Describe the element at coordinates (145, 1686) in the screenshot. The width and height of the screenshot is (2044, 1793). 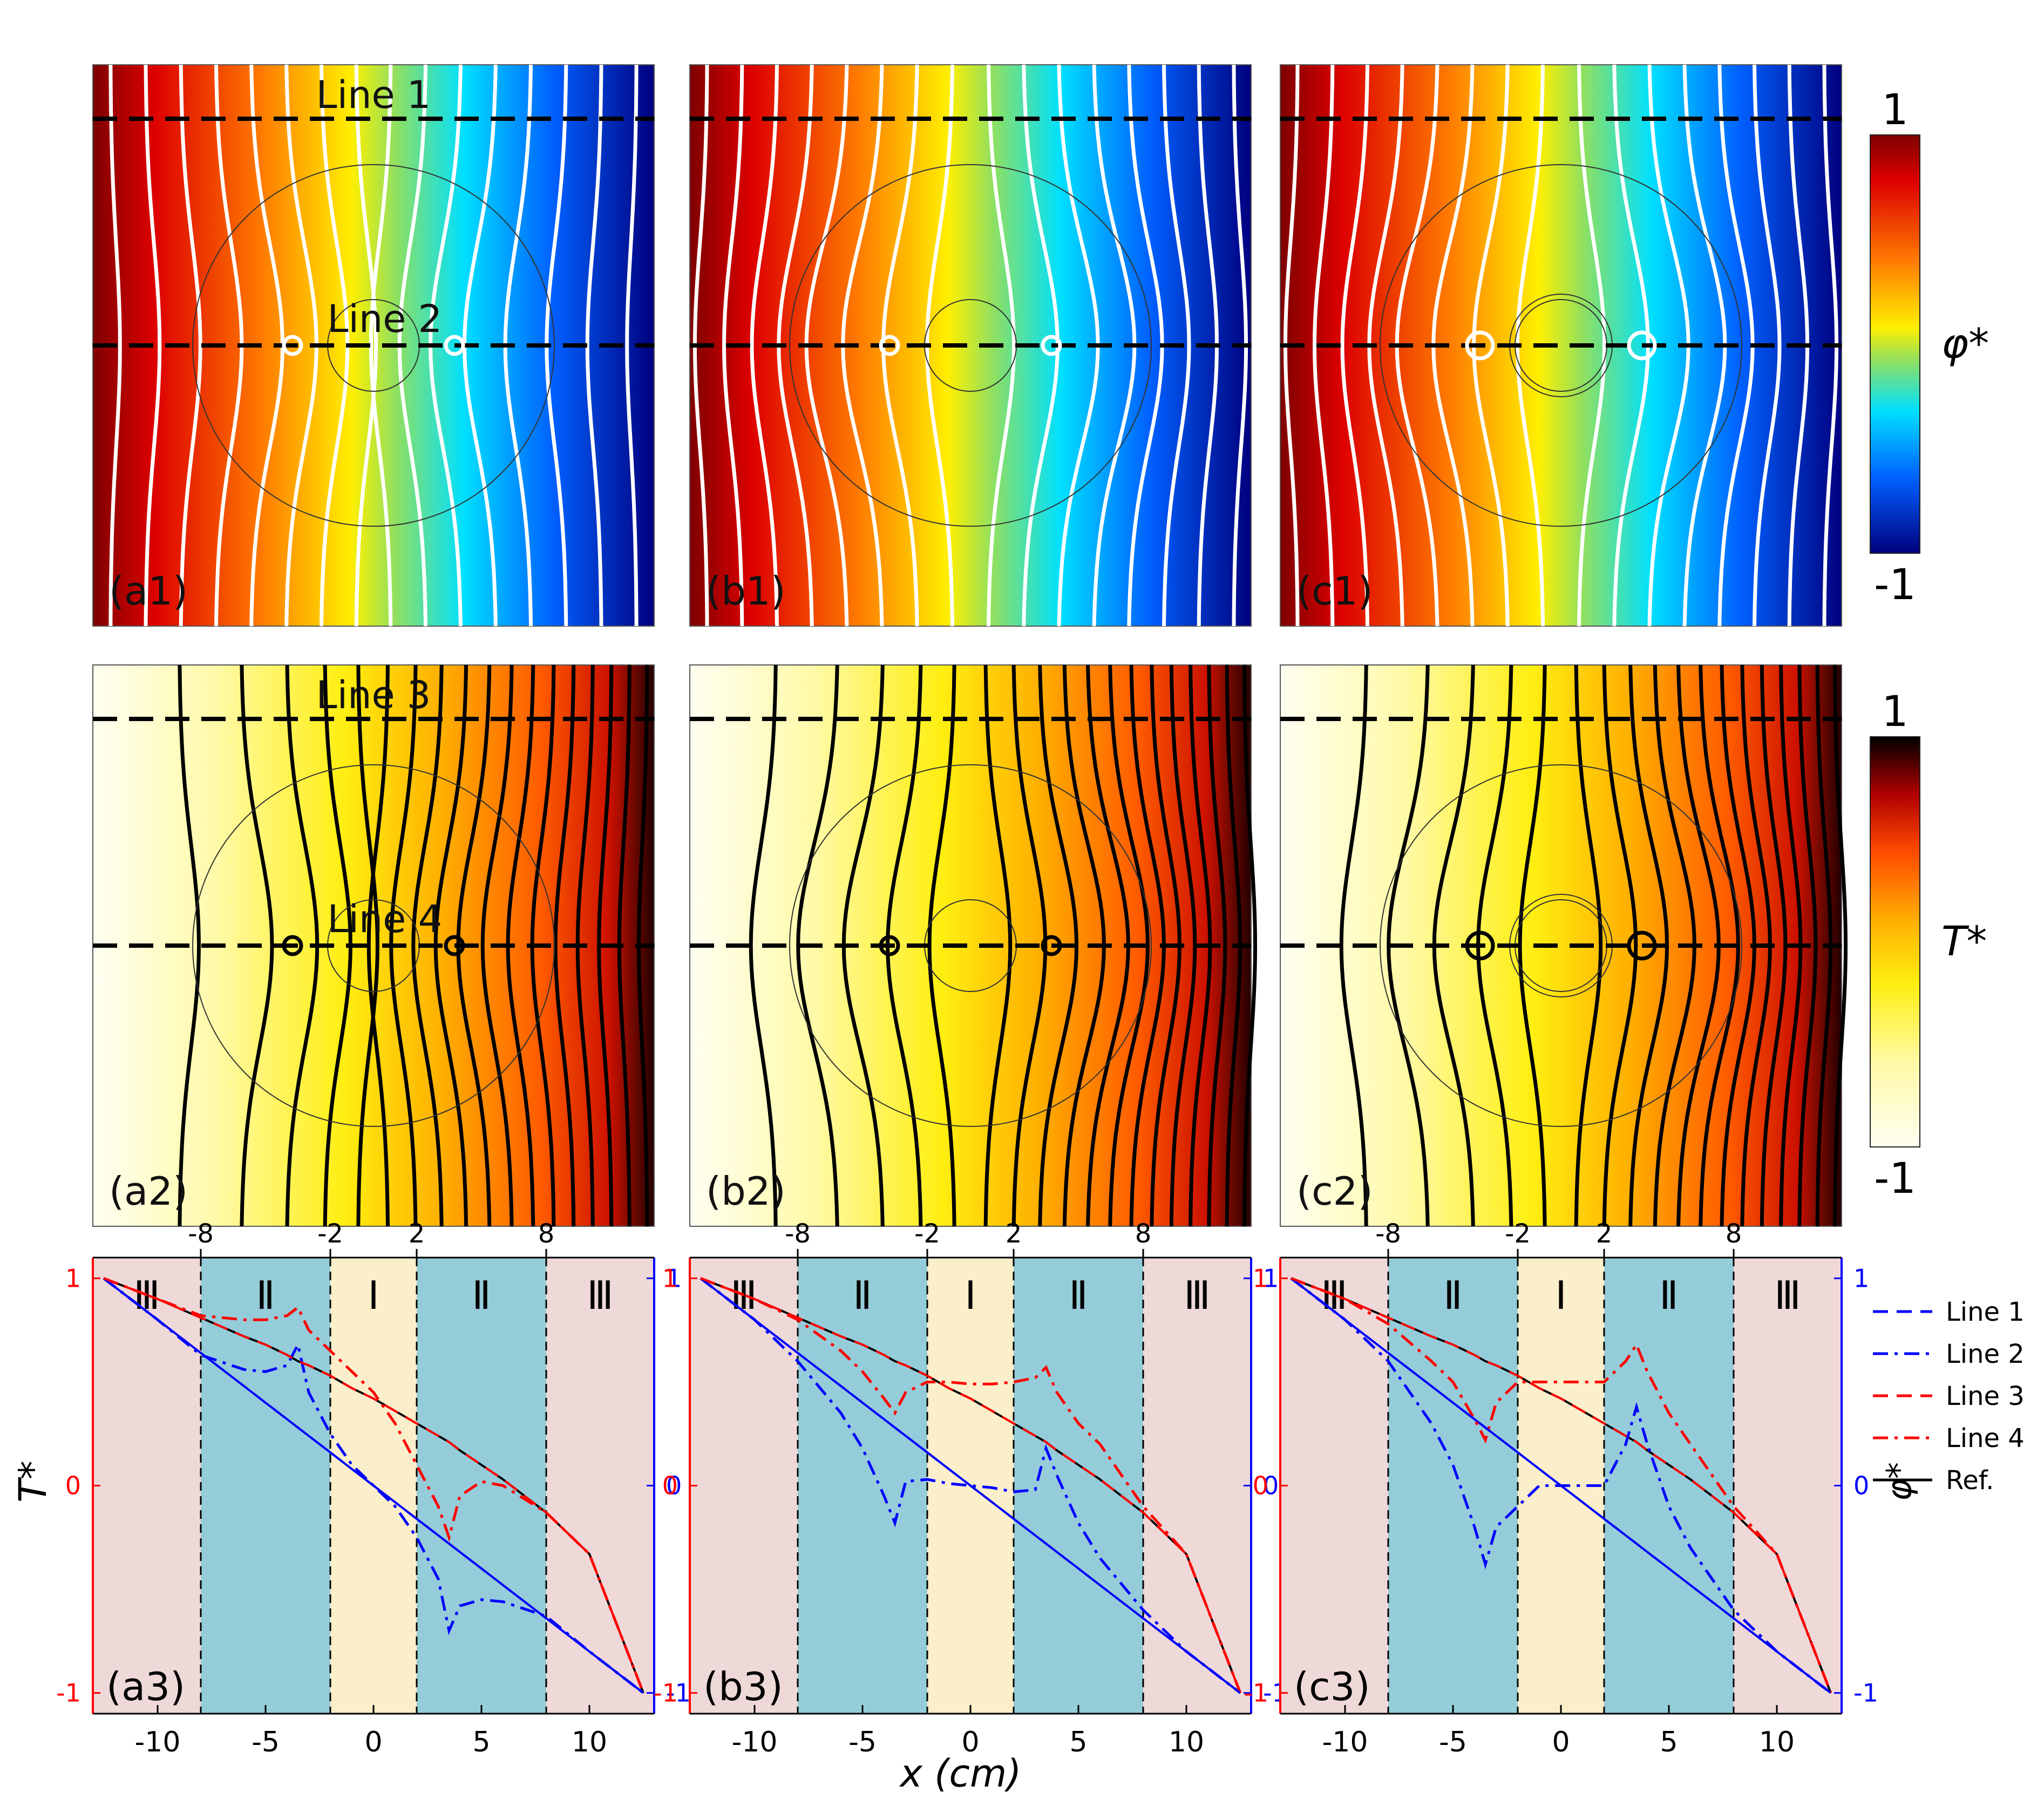
I see `panel-label: (a3)` at that location.